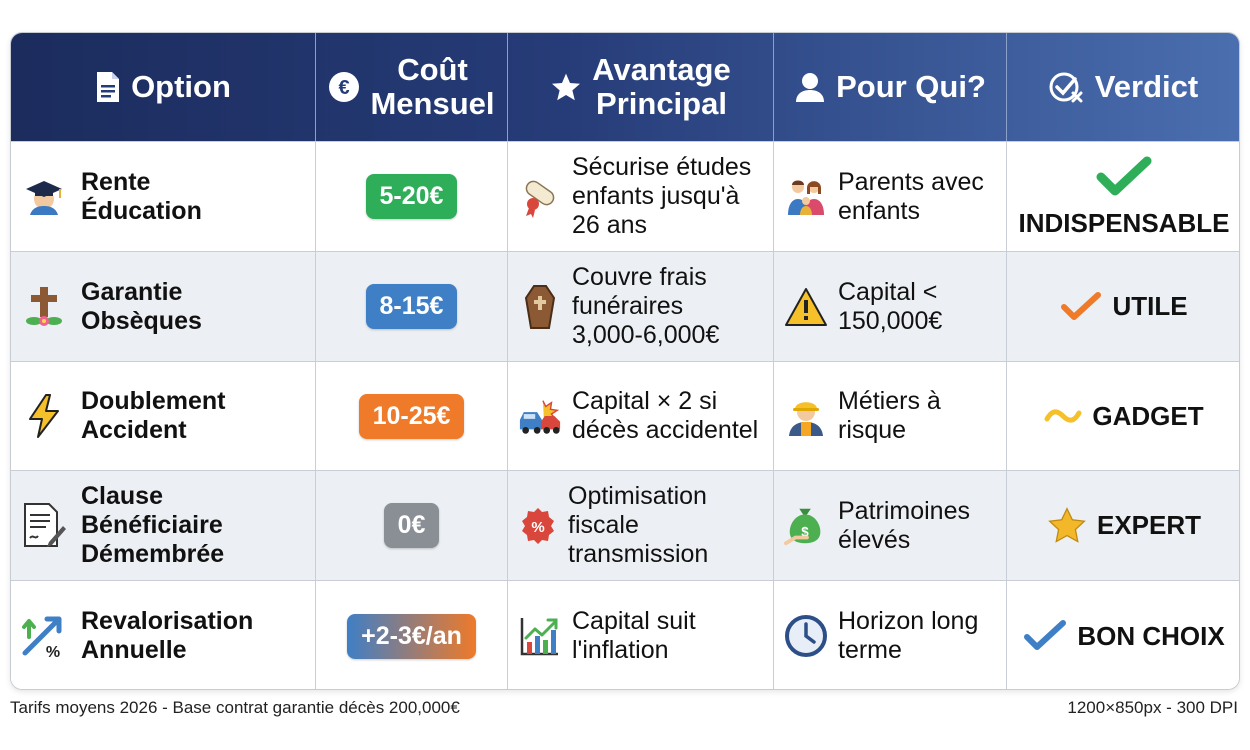  Describe the element at coordinates (904, 525) in the screenshot. I see `who-text: Patrimoines élevés` at that location.